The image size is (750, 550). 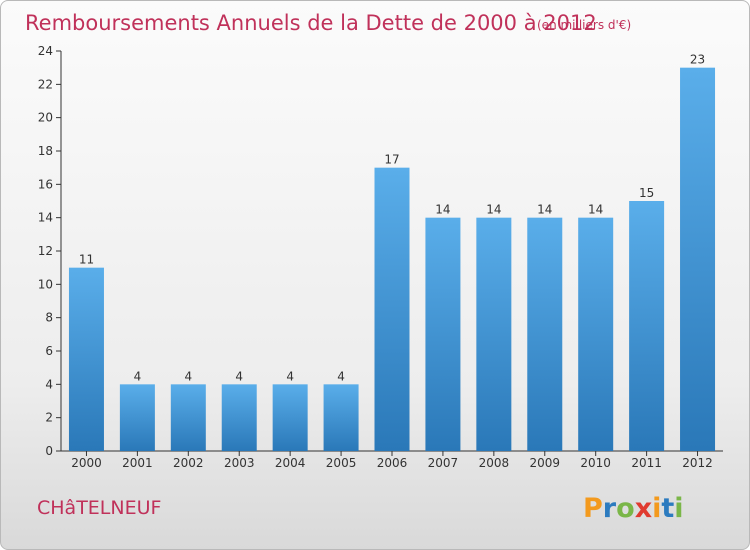 What do you see at coordinates (137, 417) in the screenshot?
I see `bar-2001` at bounding box center [137, 417].